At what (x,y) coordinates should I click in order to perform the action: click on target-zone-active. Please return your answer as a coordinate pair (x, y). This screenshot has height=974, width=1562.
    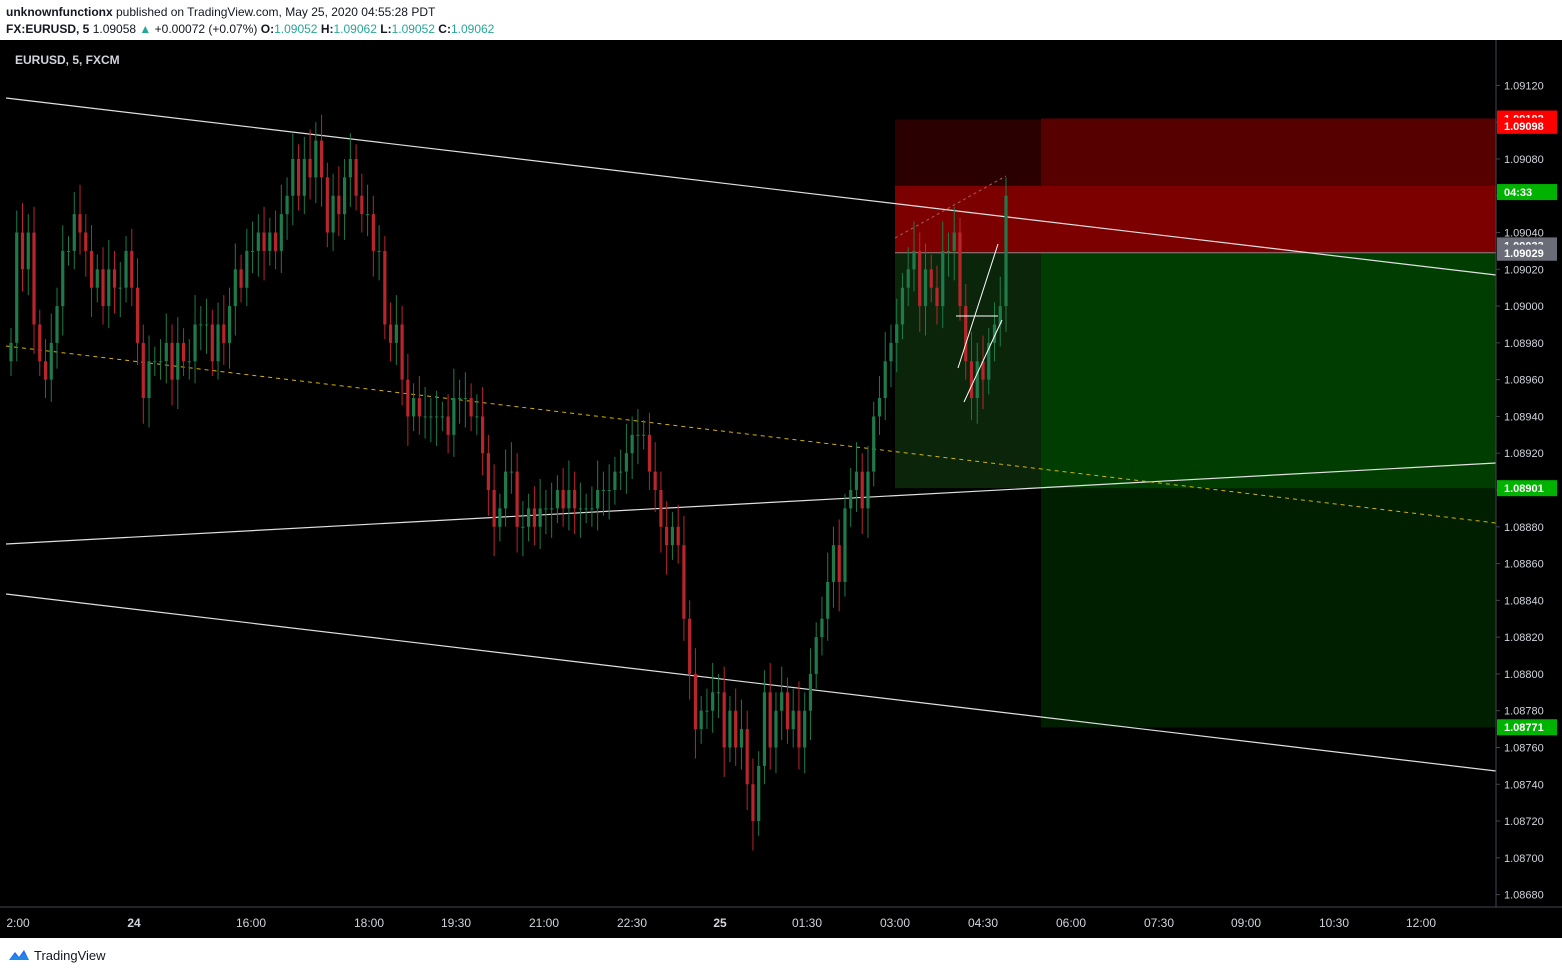
    Looking at the image, I should click on (1268, 370).